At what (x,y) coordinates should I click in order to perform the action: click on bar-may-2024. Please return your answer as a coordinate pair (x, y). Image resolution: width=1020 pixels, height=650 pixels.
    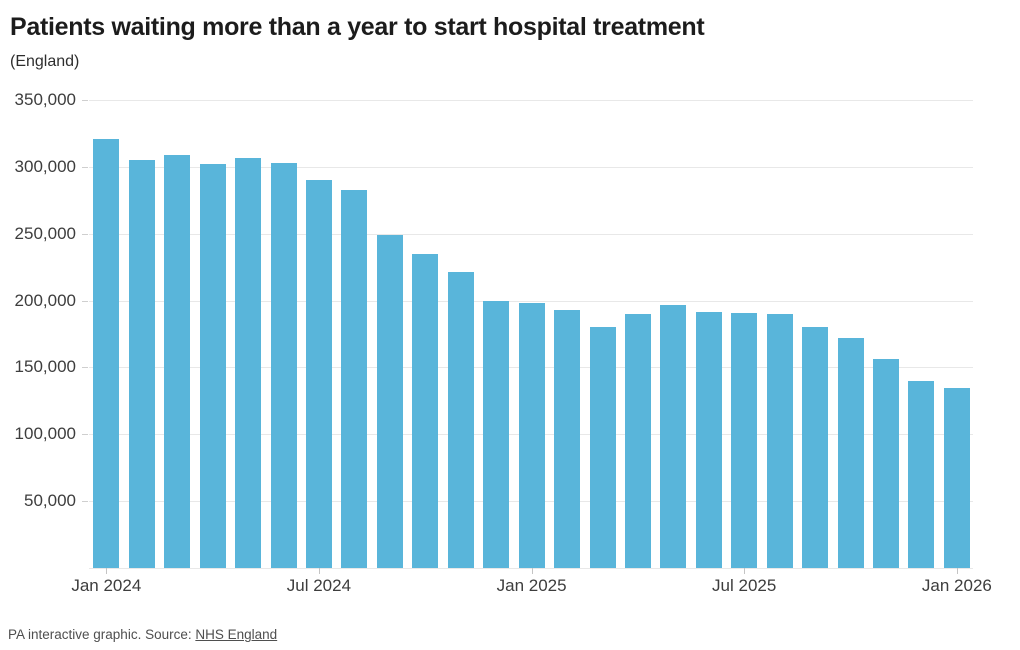
    Looking at the image, I should click on (248, 362).